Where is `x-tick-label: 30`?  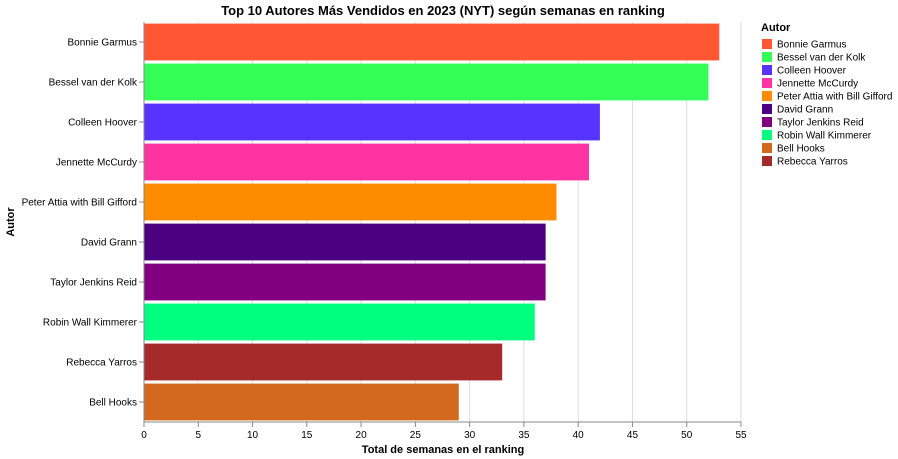 x-tick-label: 30 is located at coordinates (470, 435).